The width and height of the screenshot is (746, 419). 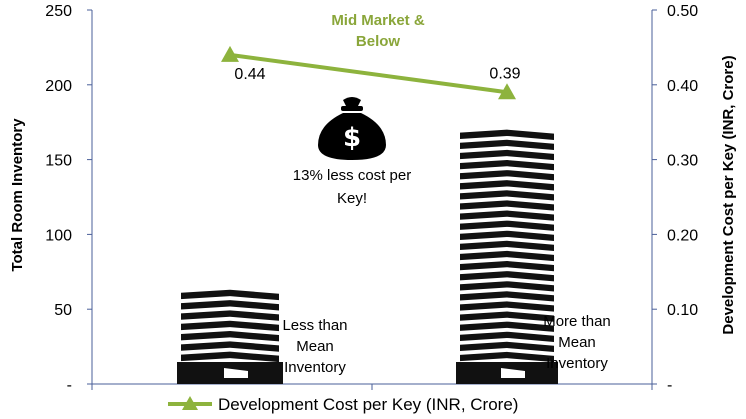 I want to click on right-tick-label-2: 0.20, so click(x=682, y=235).